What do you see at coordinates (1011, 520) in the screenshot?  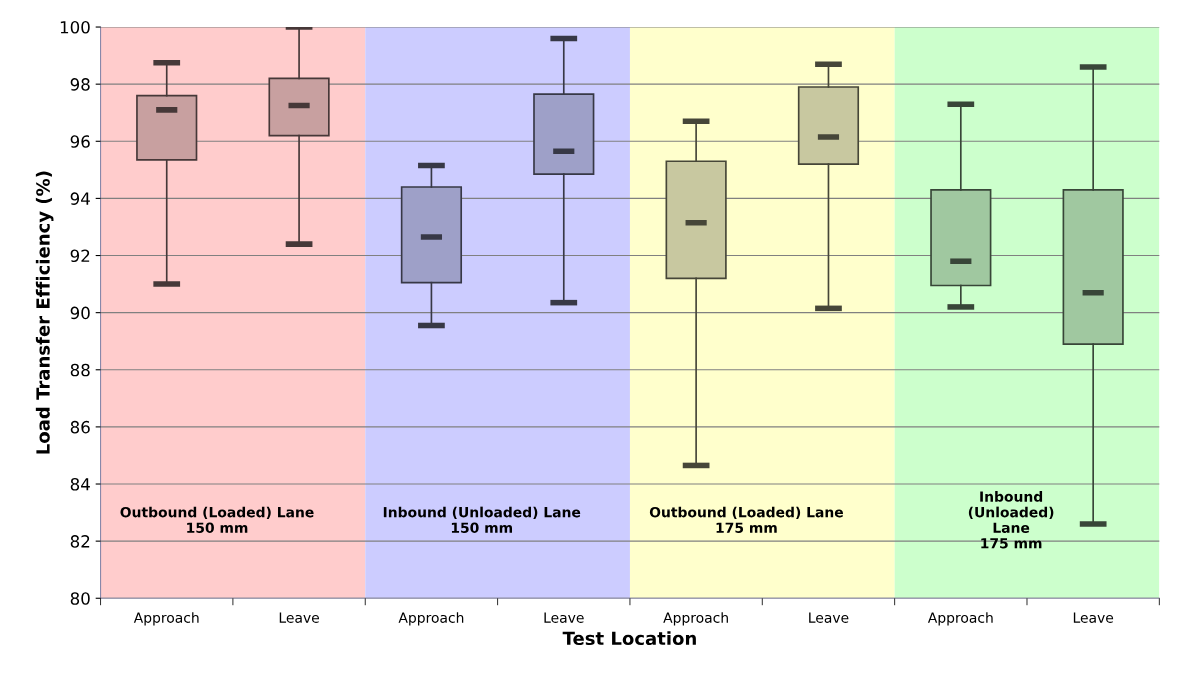 I see `annotation: Inbound (Unloaded) Lane 175 mm` at bounding box center [1011, 520].